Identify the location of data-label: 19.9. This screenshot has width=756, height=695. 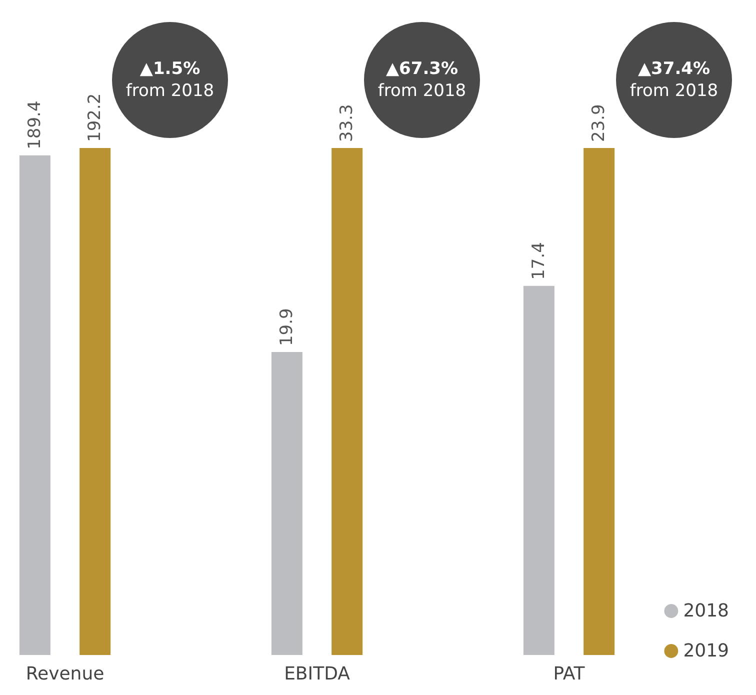
(286, 327).